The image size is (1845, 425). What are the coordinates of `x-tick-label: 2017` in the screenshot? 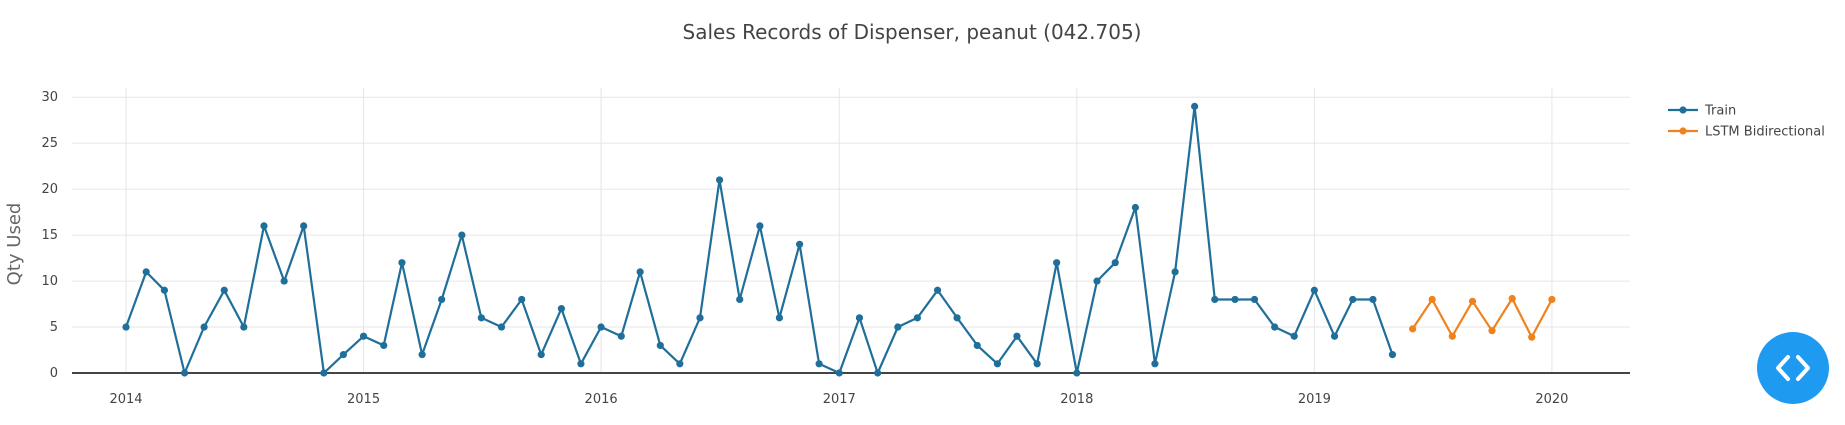 It's located at (839, 399).